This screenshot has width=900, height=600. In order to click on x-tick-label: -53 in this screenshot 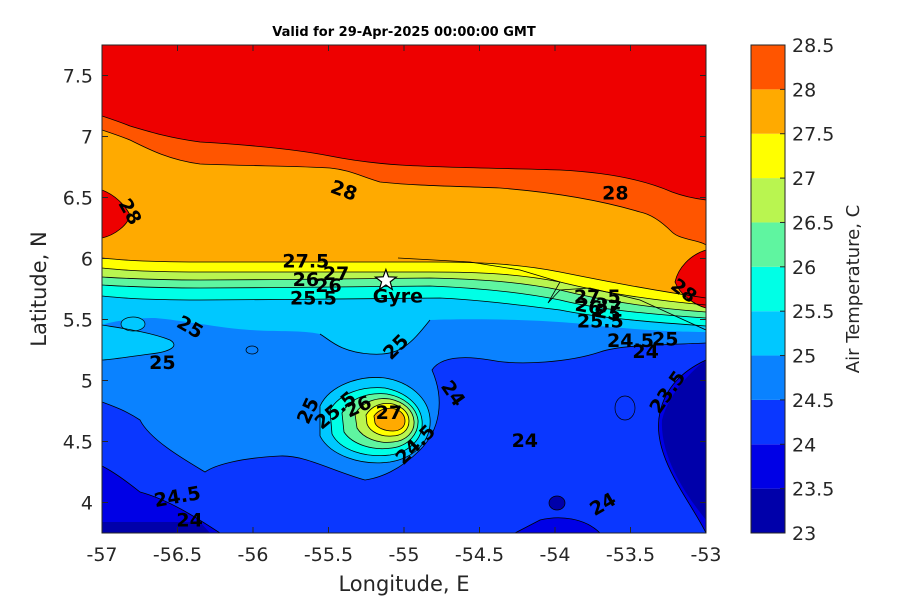, I will do `click(705, 555)`.